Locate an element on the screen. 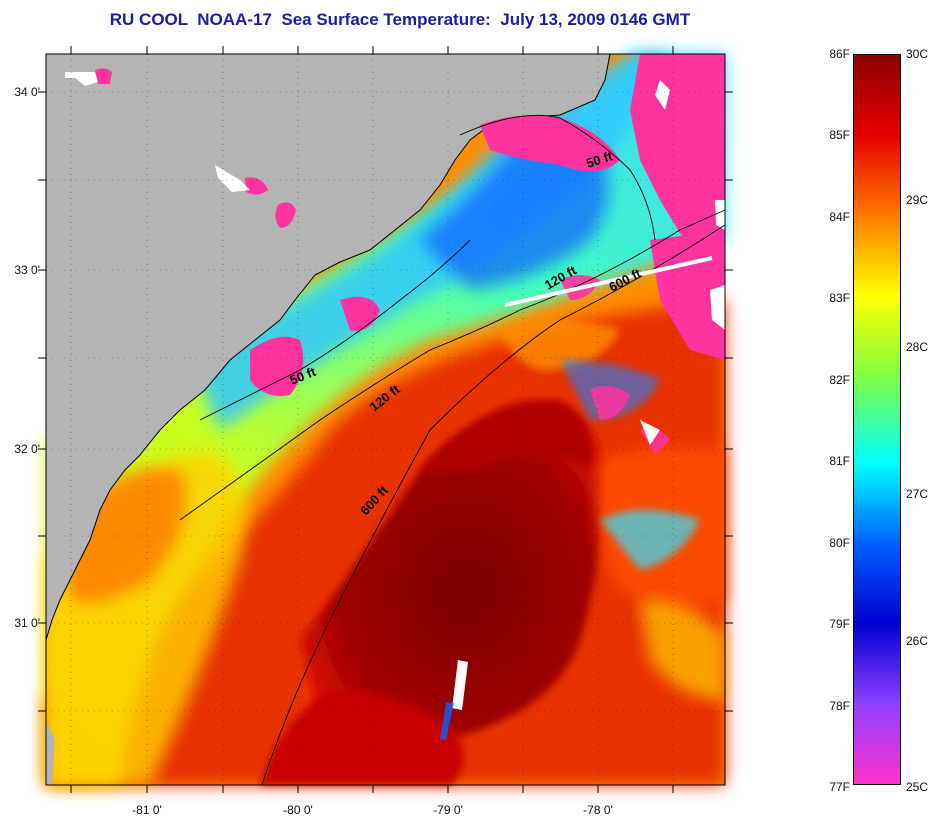  lon-tick-label: -81 0' is located at coordinates (147, 810).